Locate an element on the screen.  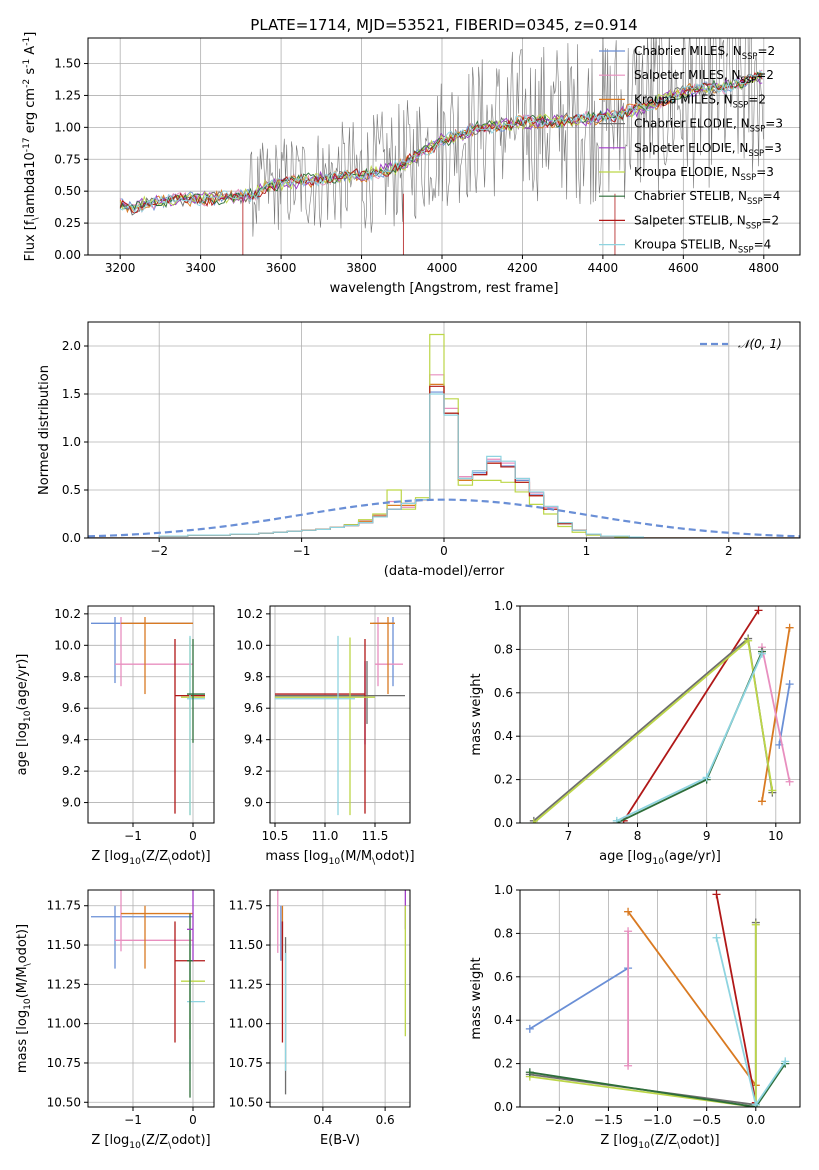
y-tick-label: 0.2 is located at coordinates (503, 780).